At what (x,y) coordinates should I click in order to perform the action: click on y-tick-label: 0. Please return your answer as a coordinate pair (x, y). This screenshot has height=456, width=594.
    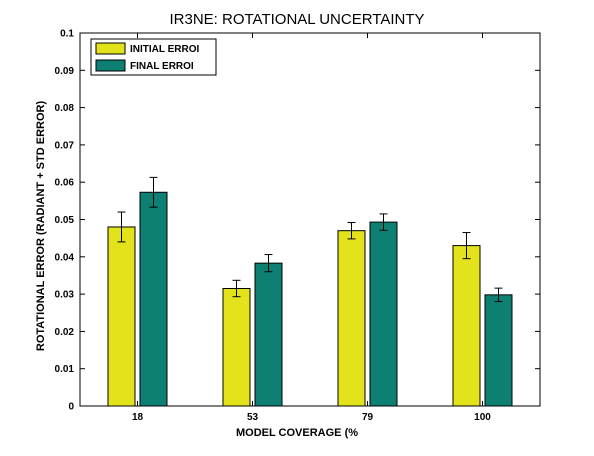
    Looking at the image, I should click on (71, 407).